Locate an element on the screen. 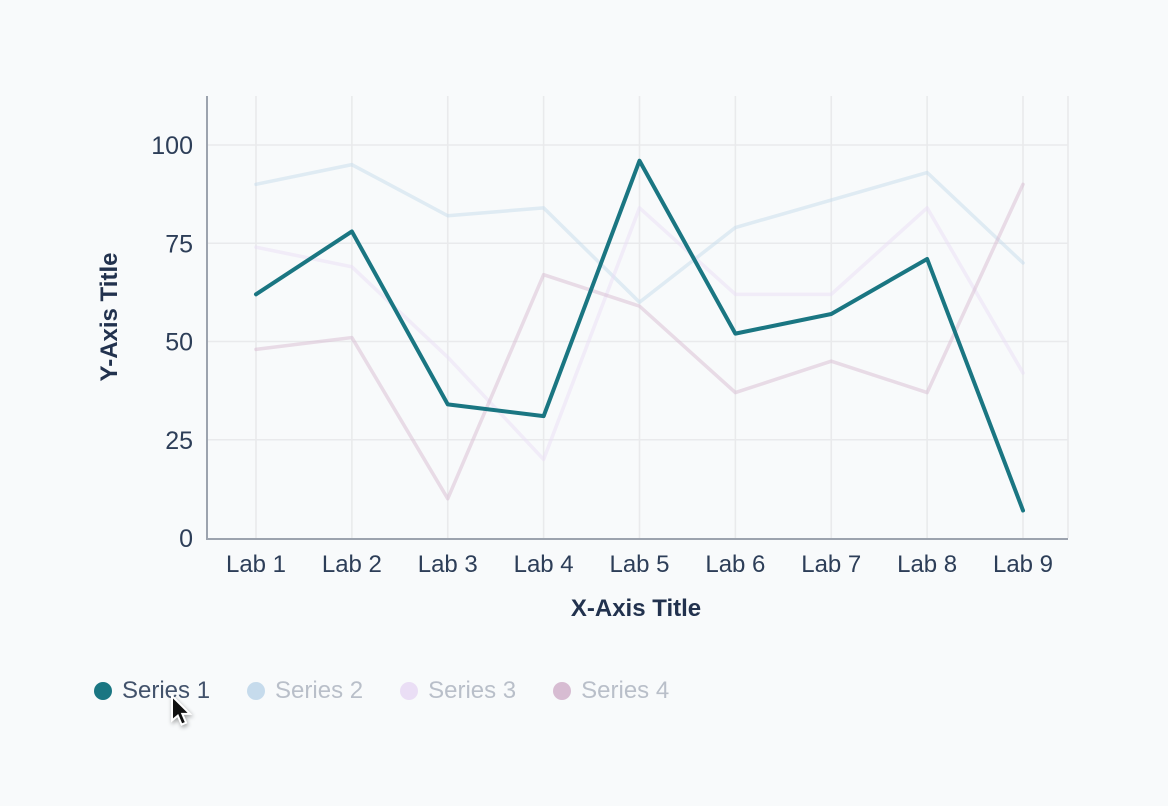 Image resolution: width=1168 pixels, height=806 pixels. x-axis-tick-label: Lab 4 is located at coordinates (544, 564).